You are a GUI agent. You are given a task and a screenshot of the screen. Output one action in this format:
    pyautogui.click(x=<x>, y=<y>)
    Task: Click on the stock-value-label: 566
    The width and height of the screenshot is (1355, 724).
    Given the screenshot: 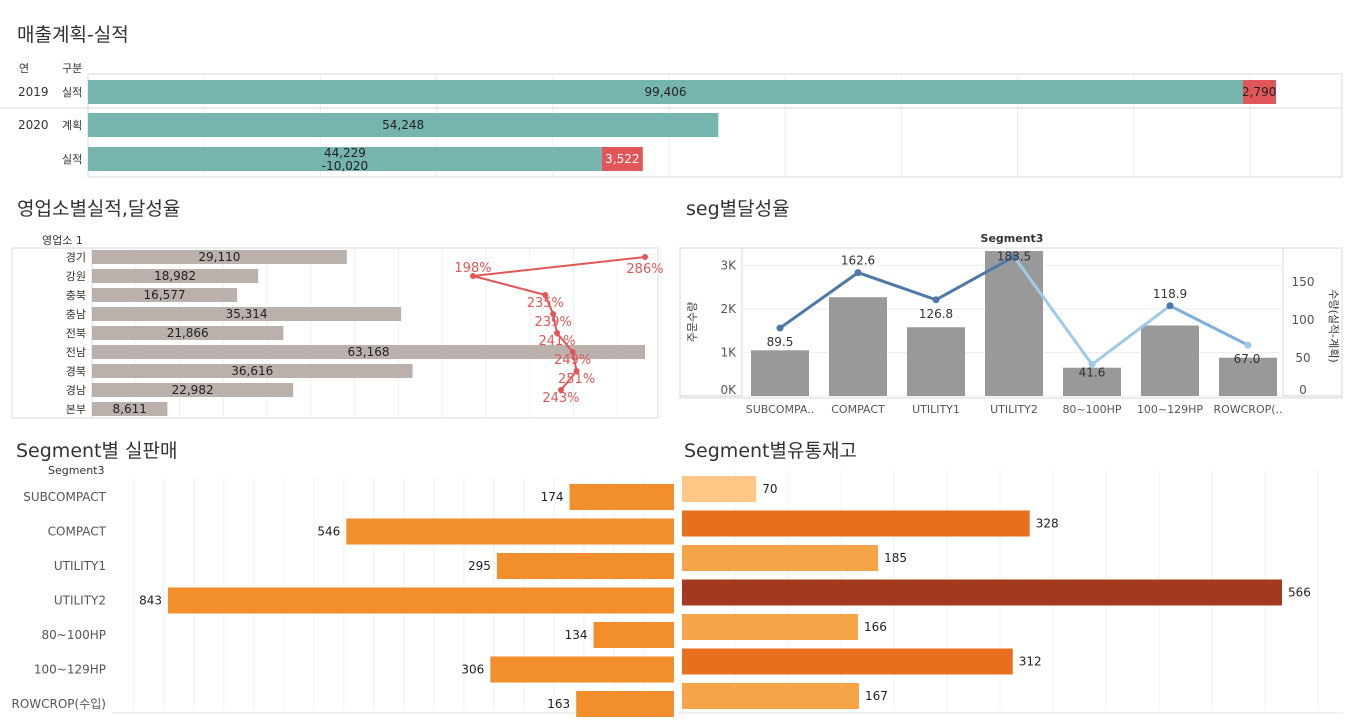 What is the action you would take?
    pyautogui.click(x=1299, y=593)
    